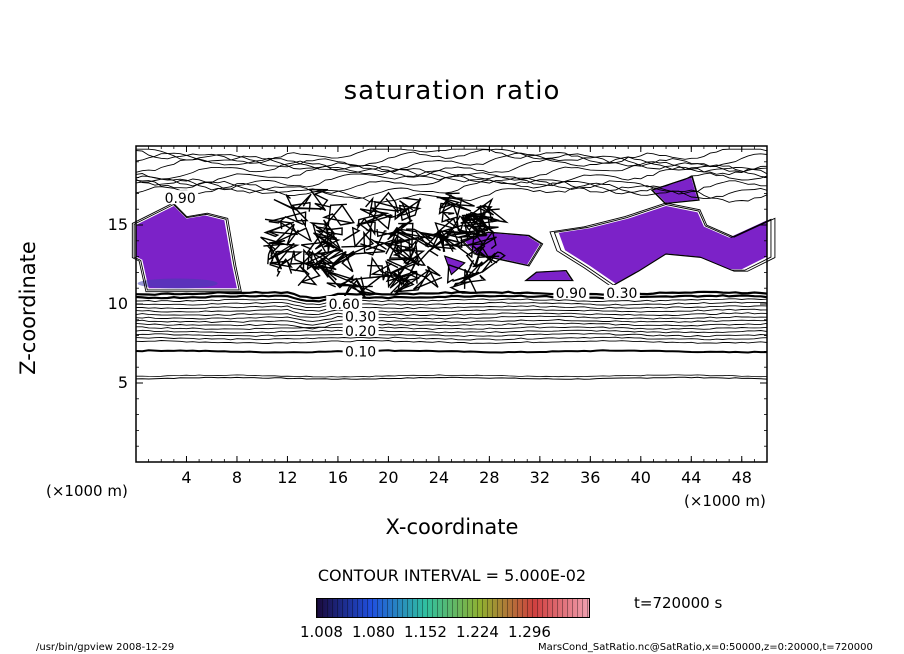 The height and width of the screenshot is (654, 904). Describe the element at coordinates (590, 477) in the screenshot. I see `x-tick-label: 36` at that location.